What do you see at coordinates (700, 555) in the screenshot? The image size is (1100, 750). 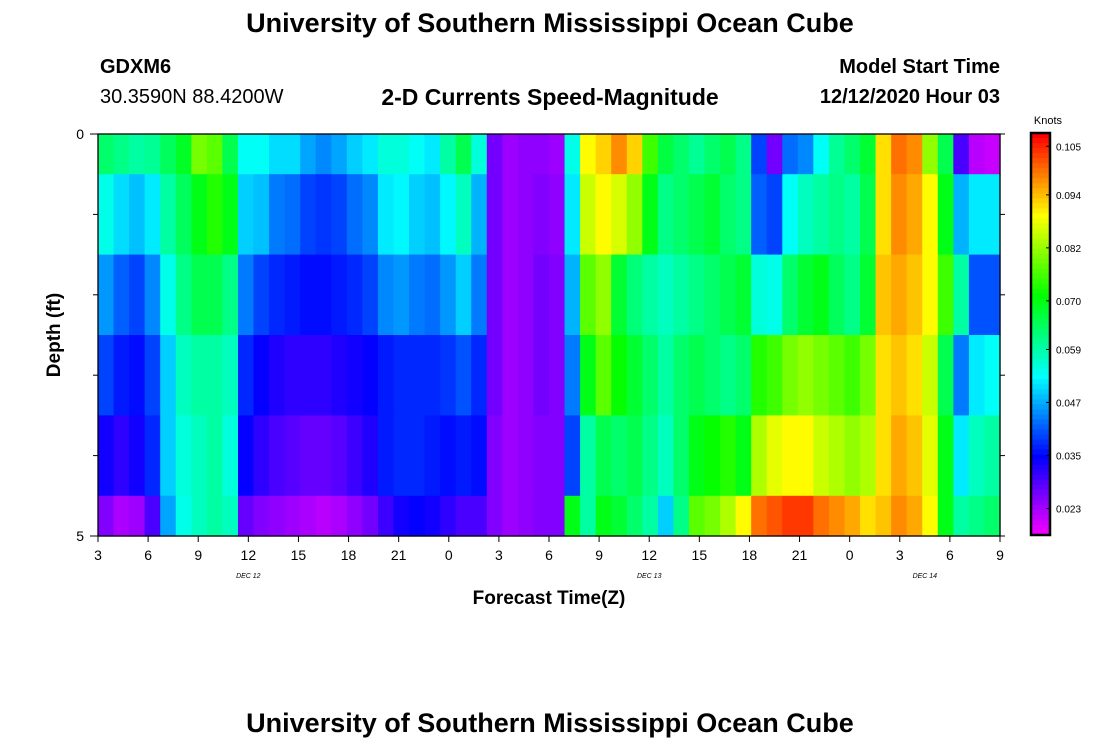 I see `x-tick-label: 15` at bounding box center [700, 555].